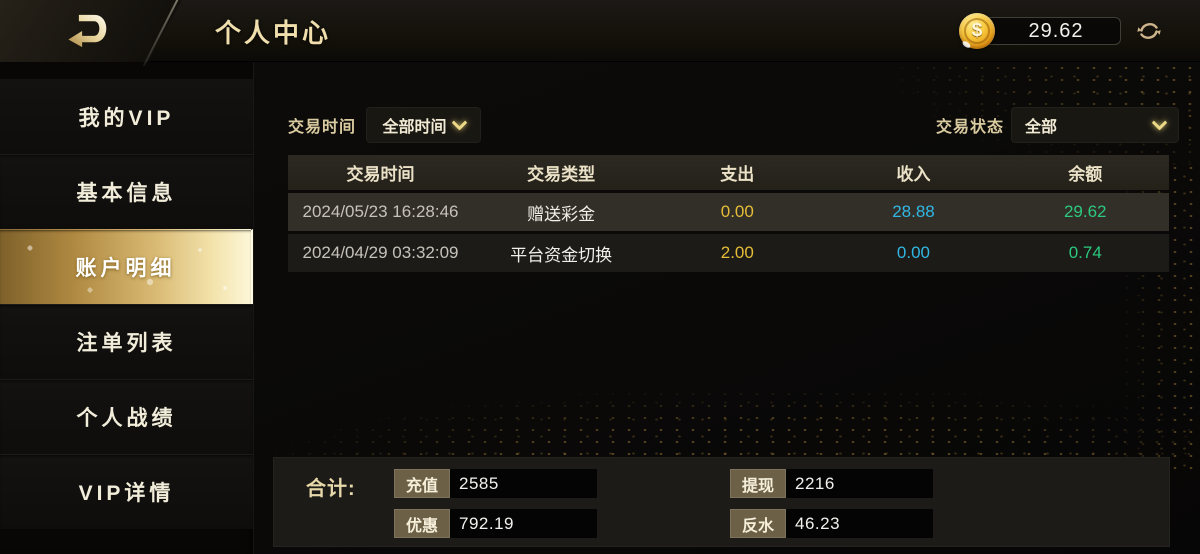  Describe the element at coordinates (734, 422) in the screenshot. I see `particle-decoration` at that location.